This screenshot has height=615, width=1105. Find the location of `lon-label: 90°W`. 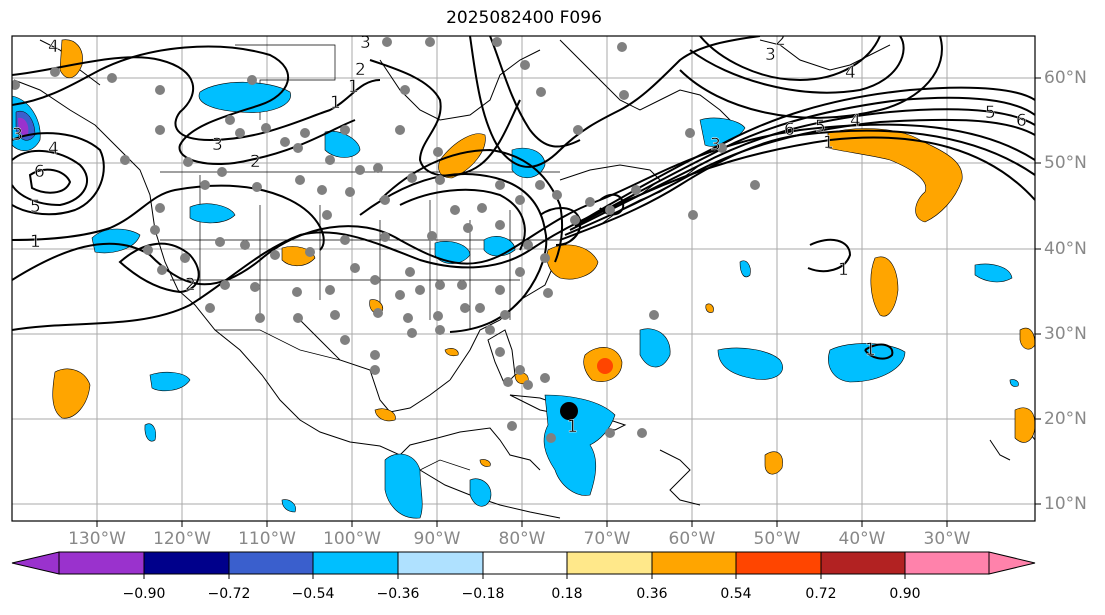

lon-label: 90°W is located at coordinates (437, 539).